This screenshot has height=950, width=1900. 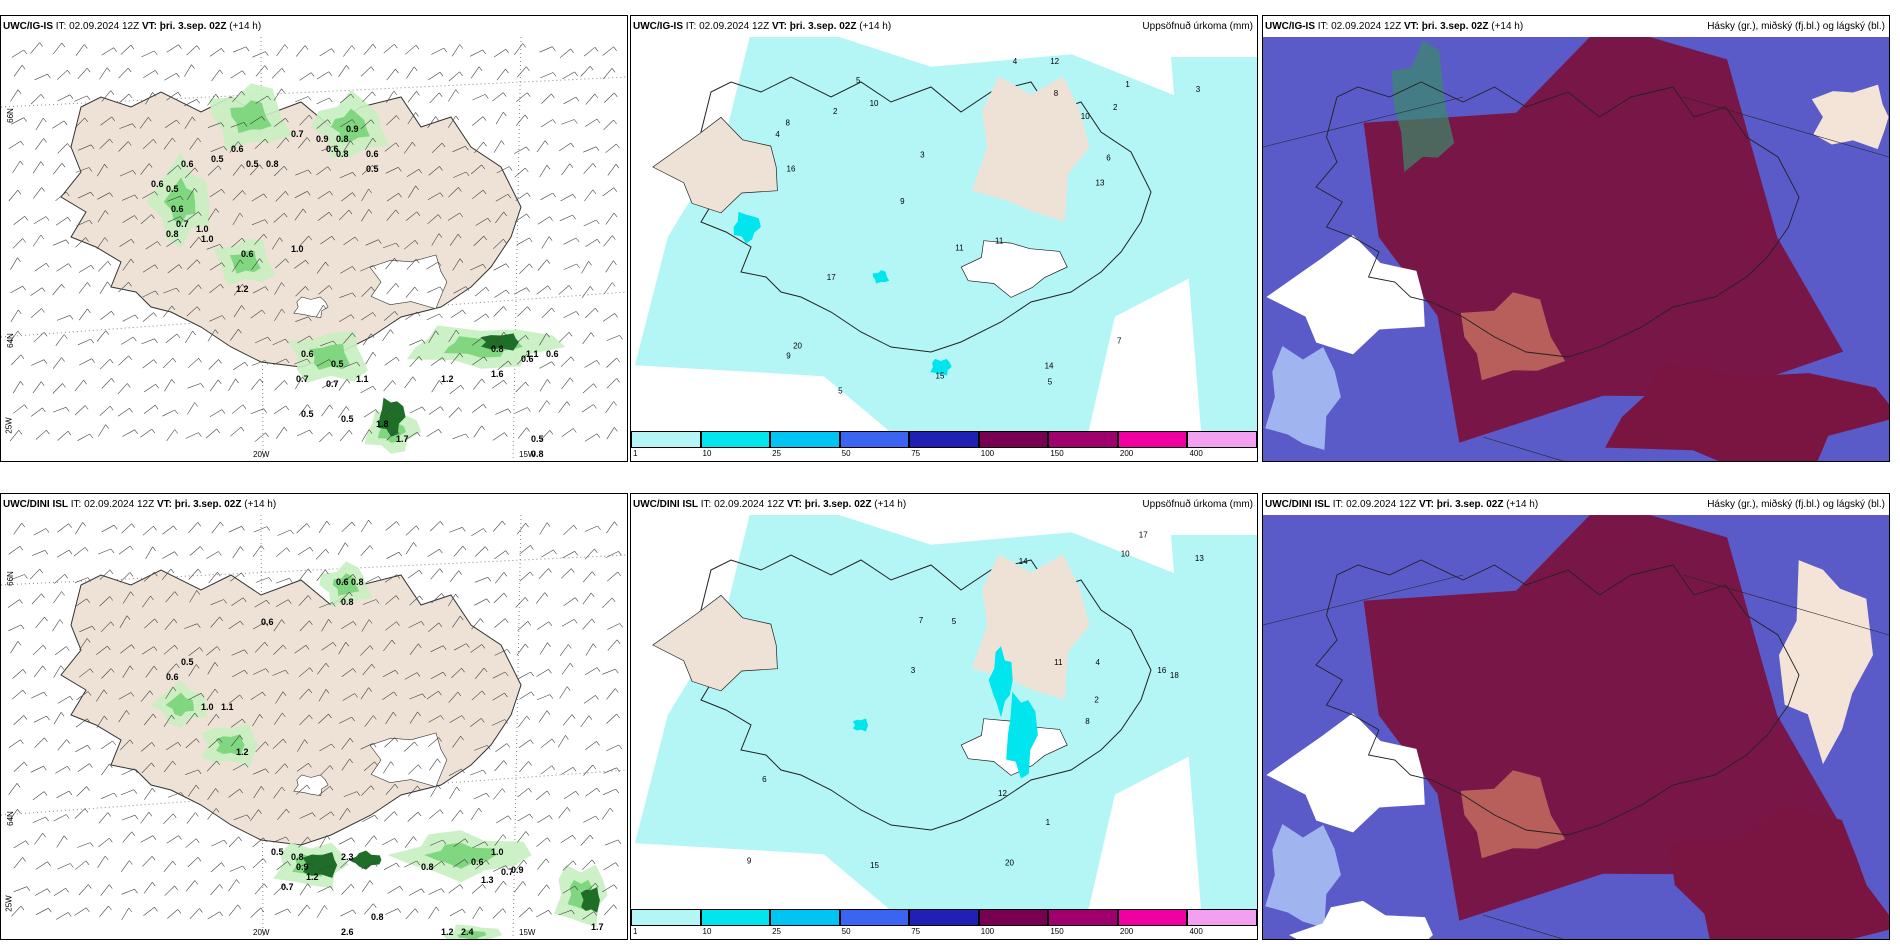 What do you see at coordinates (287, 887) in the screenshot?
I see `precip-value-label: 0.7` at bounding box center [287, 887].